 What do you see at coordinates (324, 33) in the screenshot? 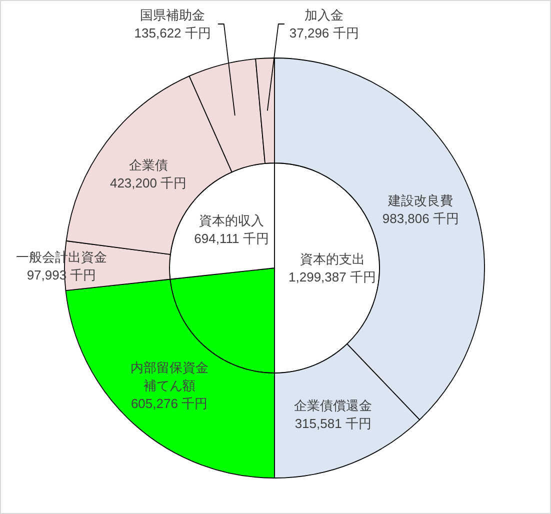
I see `data-label: 37,296 千円` at bounding box center [324, 33].